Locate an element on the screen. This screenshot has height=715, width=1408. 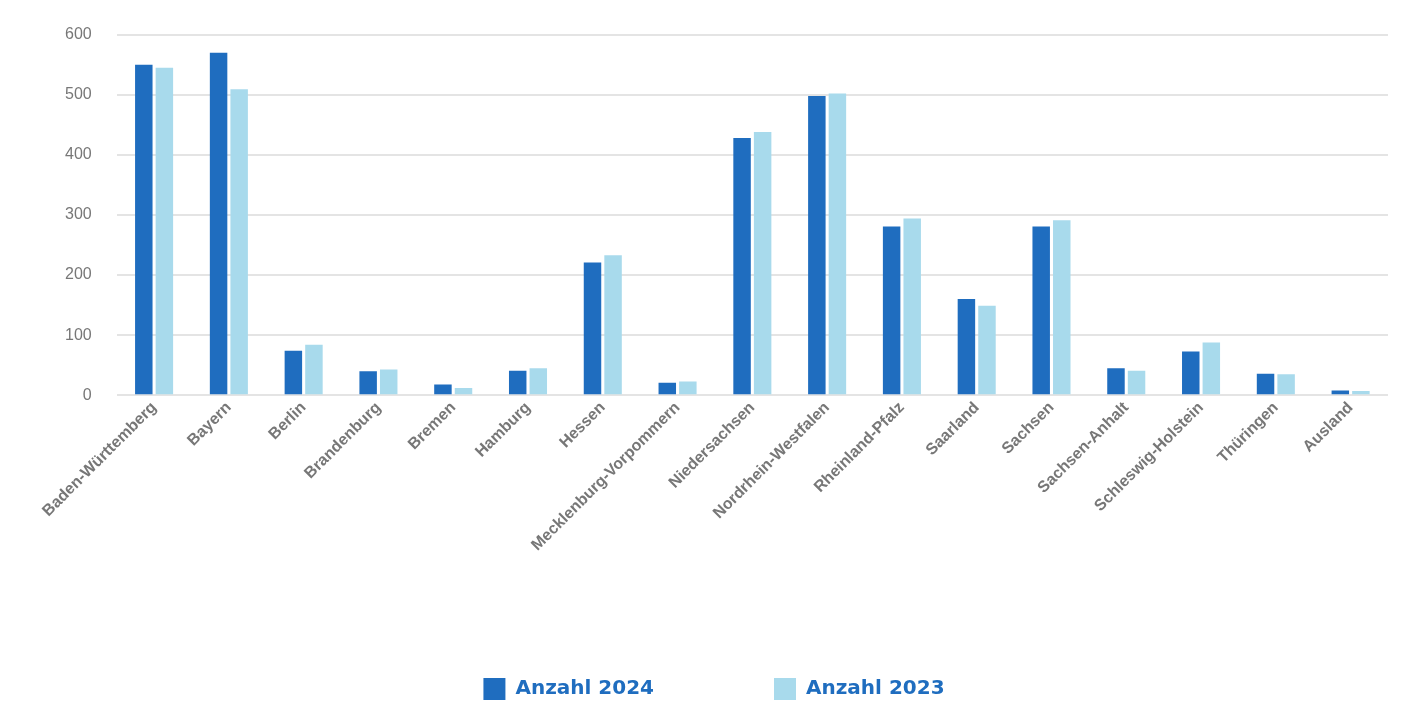
y-tick-label: 300 is located at coordinates (78, 214).